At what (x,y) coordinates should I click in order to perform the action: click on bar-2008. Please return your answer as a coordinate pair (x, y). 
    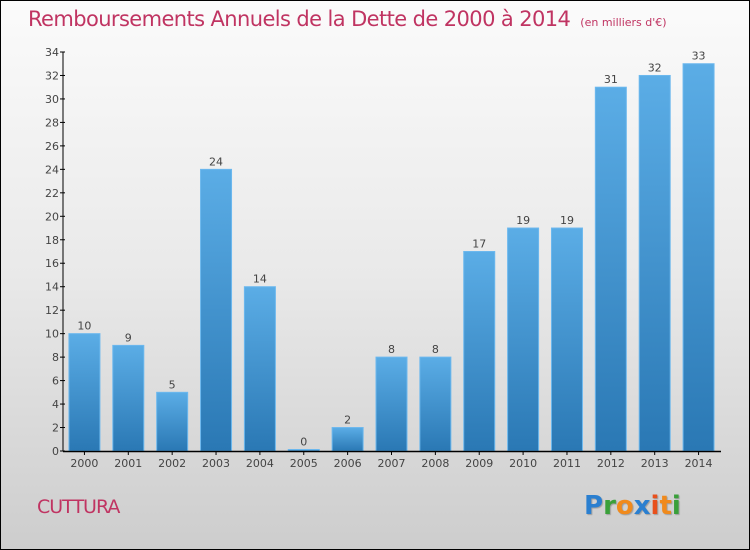
    Looking at the image, I should click on (435, 404).